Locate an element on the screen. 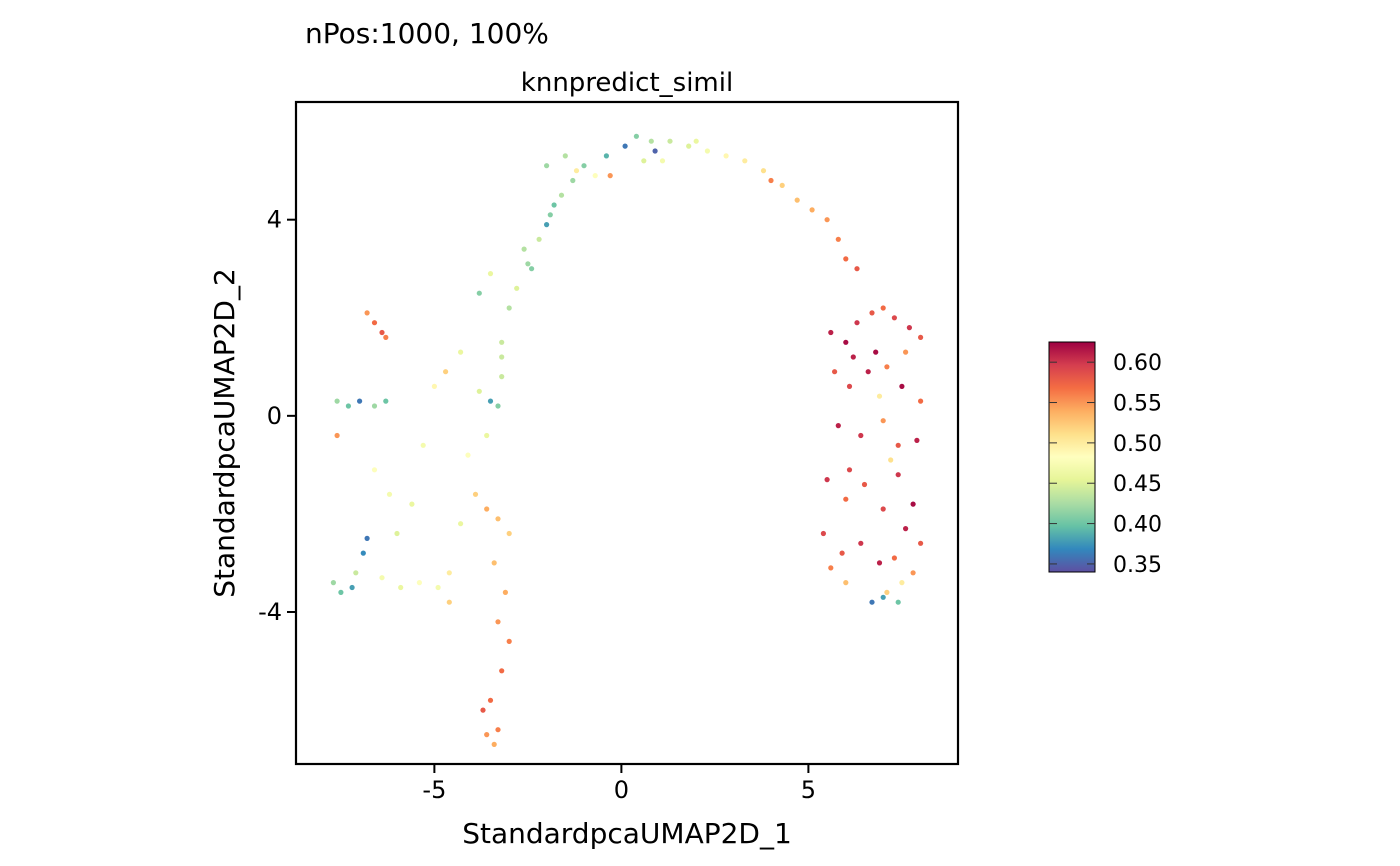 Image resolution: width=1400 pixels, height=866 pixels. colorbar-ticks: 0.35 0.40 0.45 0.50 0.55 0.60 is located at coordinates (1105, 464).